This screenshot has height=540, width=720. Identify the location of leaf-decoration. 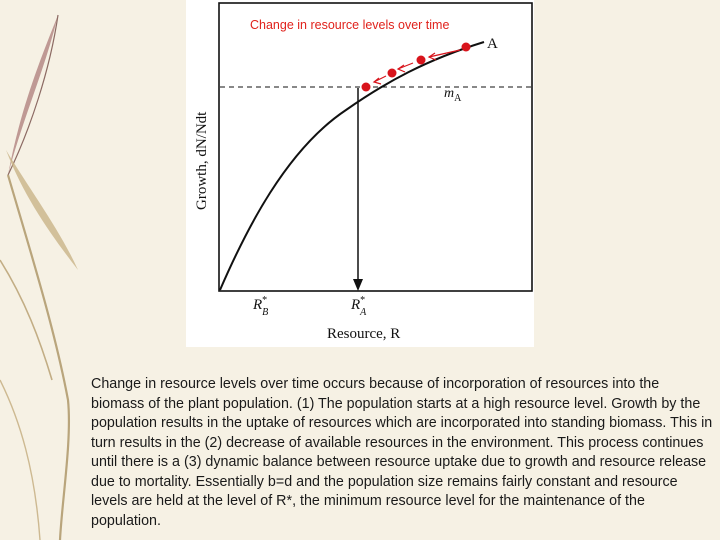
(39, 277).